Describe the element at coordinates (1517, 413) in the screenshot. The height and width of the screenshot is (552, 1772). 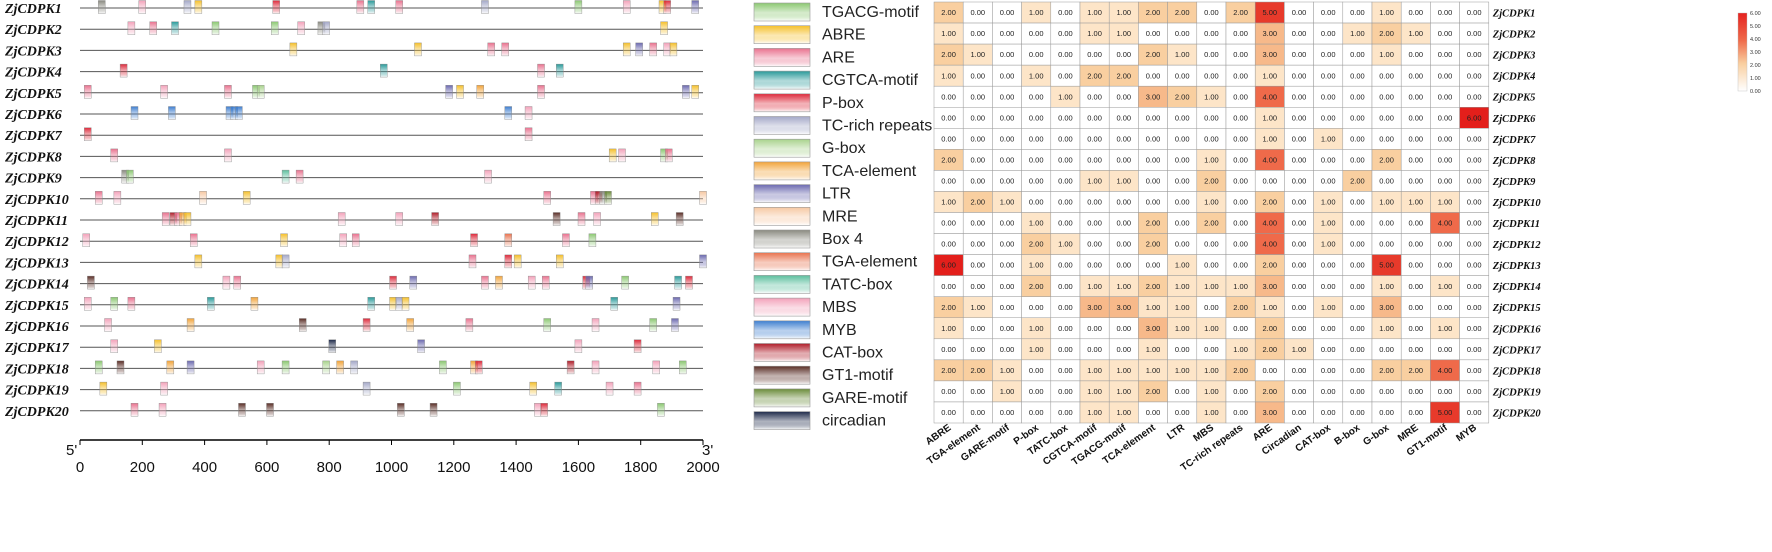
I see `heatmap-row-label-zjcdpk20: ZjCDPK20` at that location.